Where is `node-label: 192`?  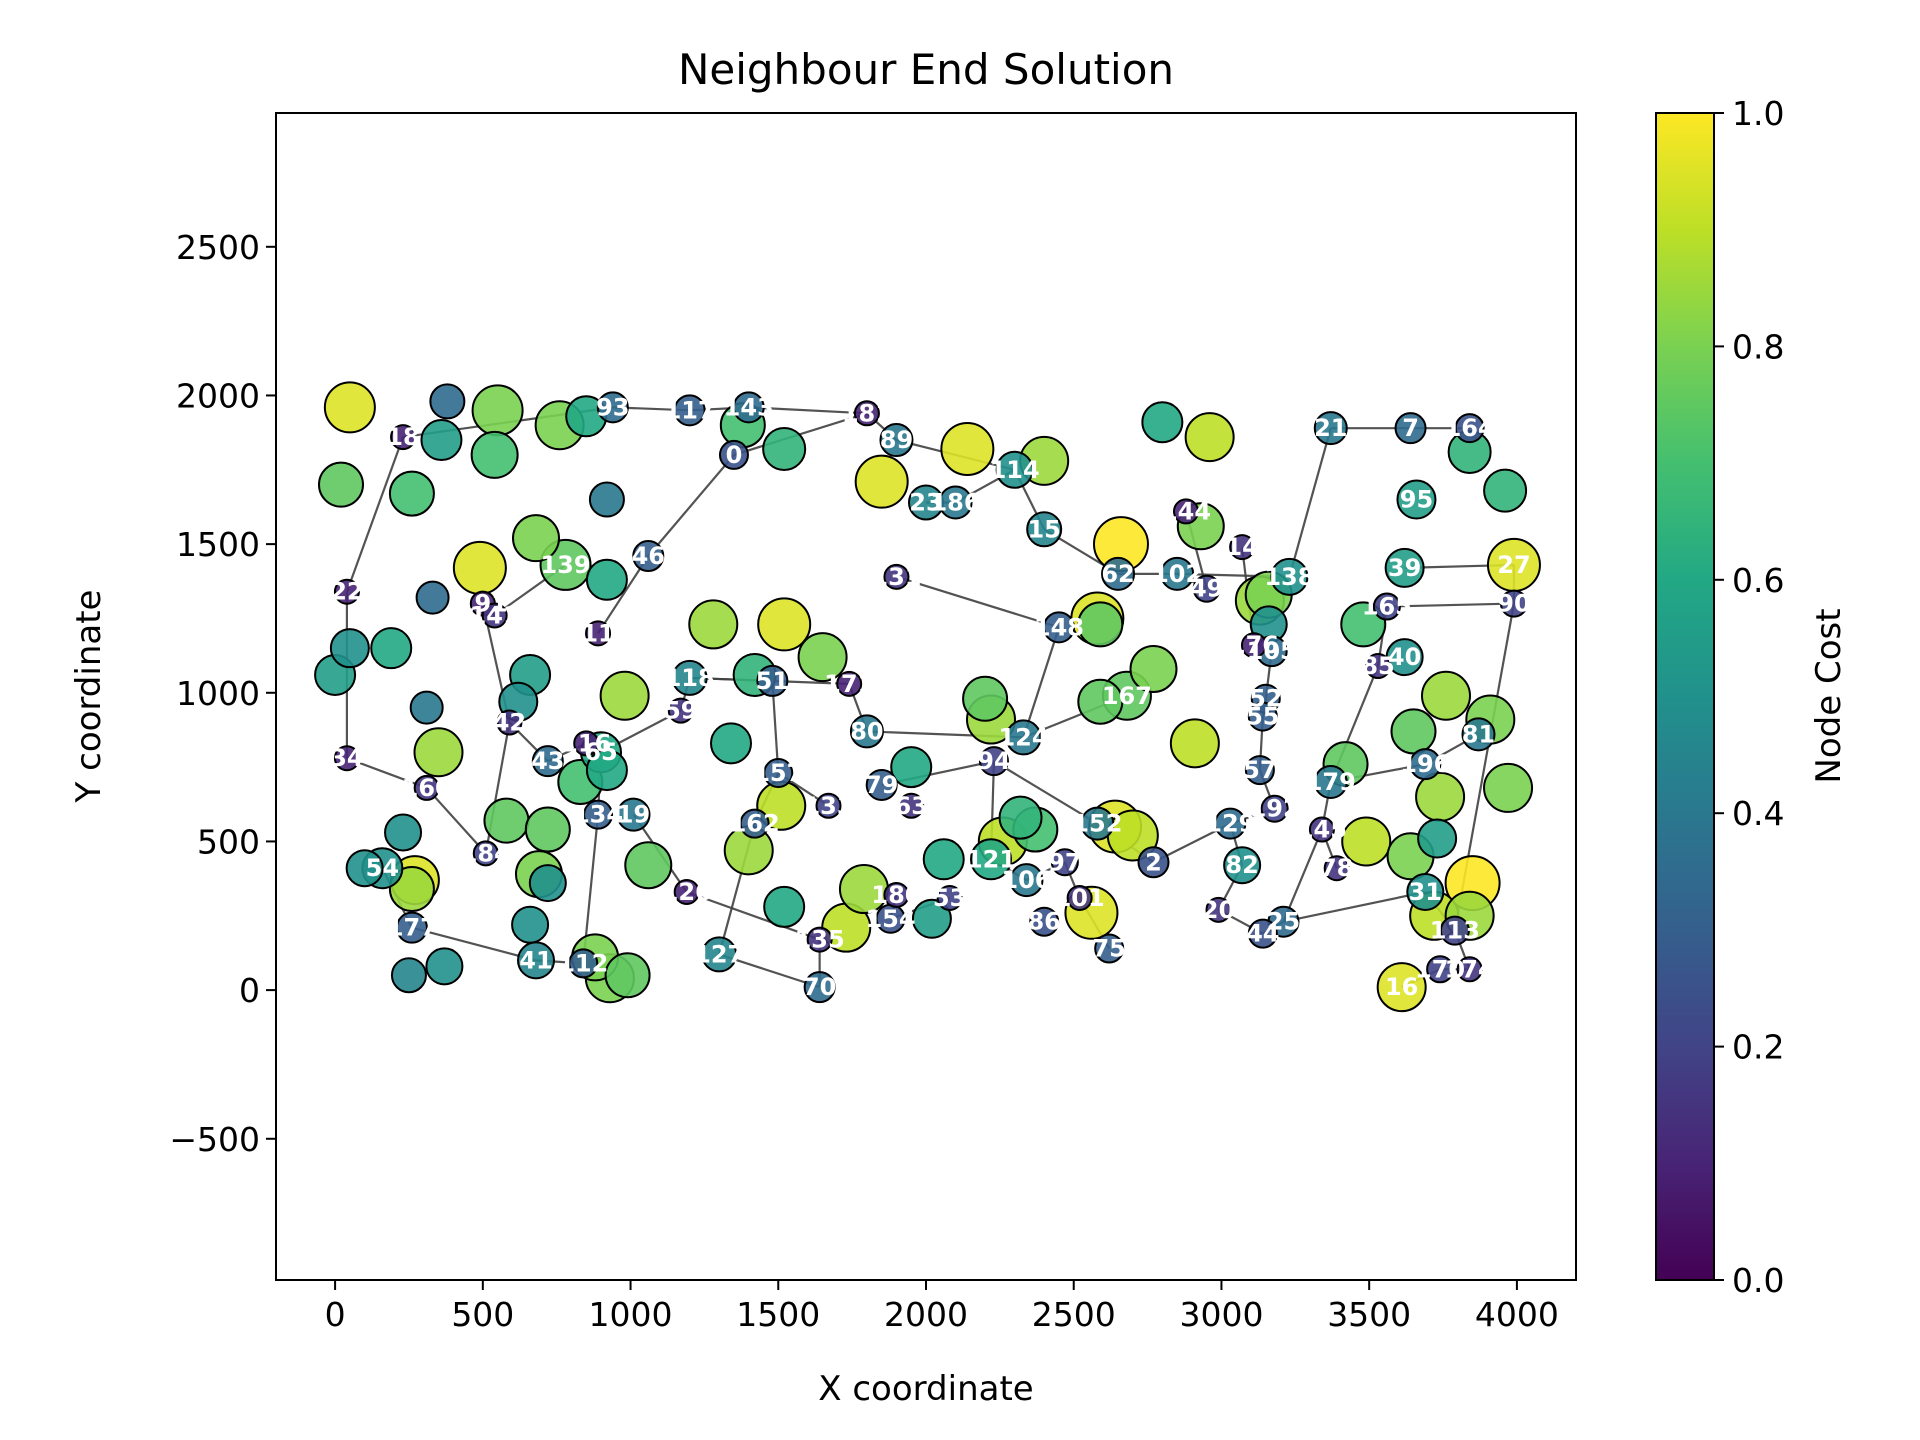 node-label: 192 is located at coordinates (1275, 809).